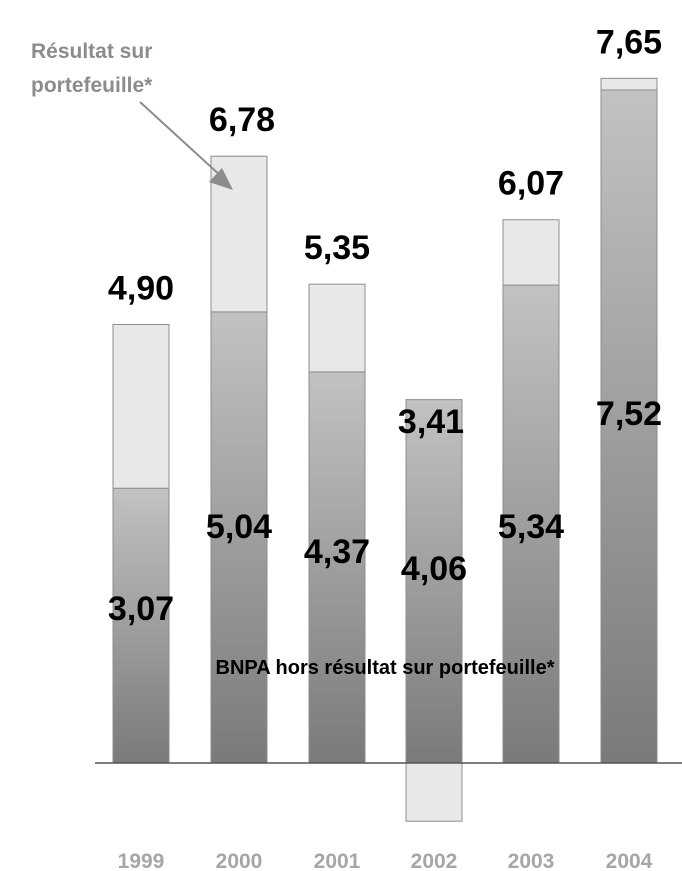 The image size is (682, 871). What do you see at coordinates (337, 860) in the screenshot?
I see `year-label-2001: 2001` at bounding box center [337, 860].